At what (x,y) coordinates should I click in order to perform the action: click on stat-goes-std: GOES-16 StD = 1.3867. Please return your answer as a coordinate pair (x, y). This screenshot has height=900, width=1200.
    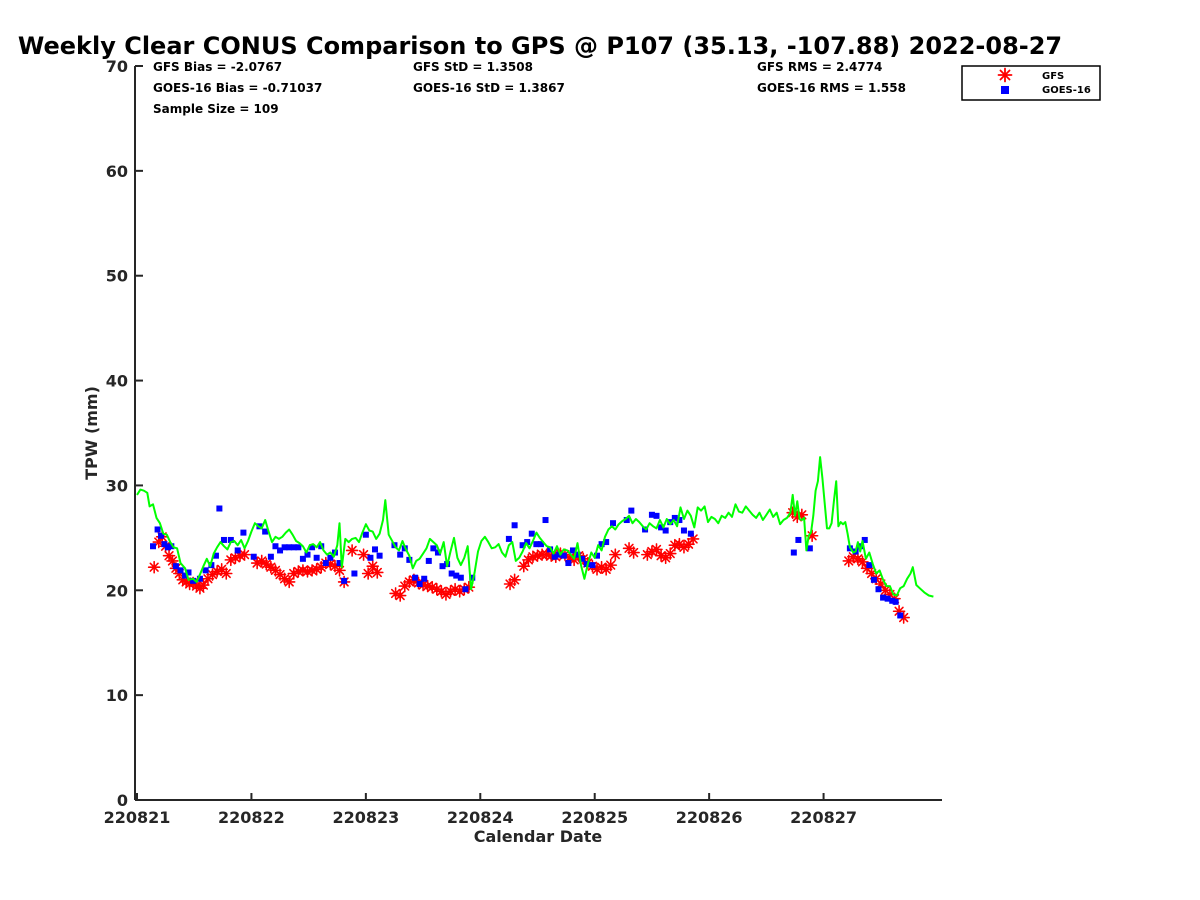
    Looking at the image, I should click on (489, 88).